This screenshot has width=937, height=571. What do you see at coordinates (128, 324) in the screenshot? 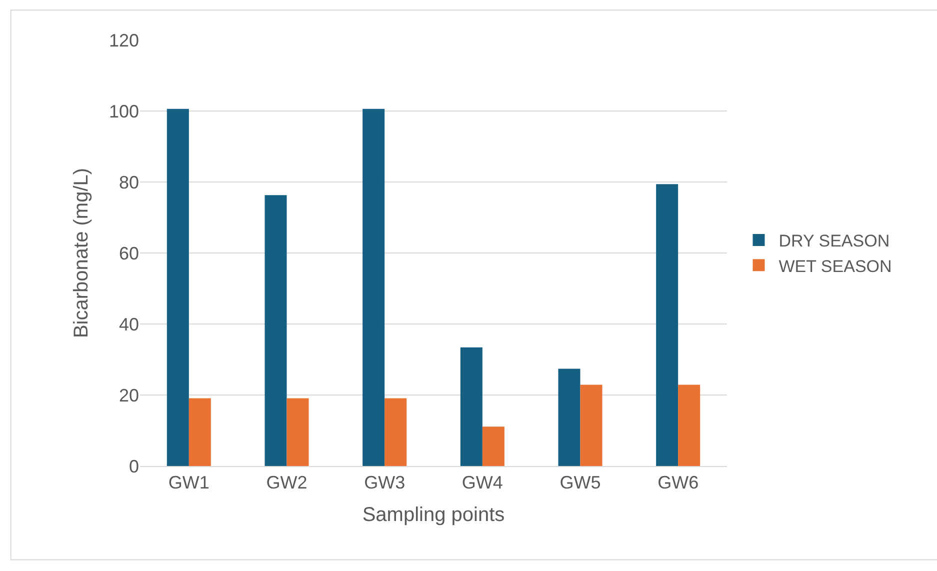
I see `y-tick-label: 40` at bounding box center [128, 324].